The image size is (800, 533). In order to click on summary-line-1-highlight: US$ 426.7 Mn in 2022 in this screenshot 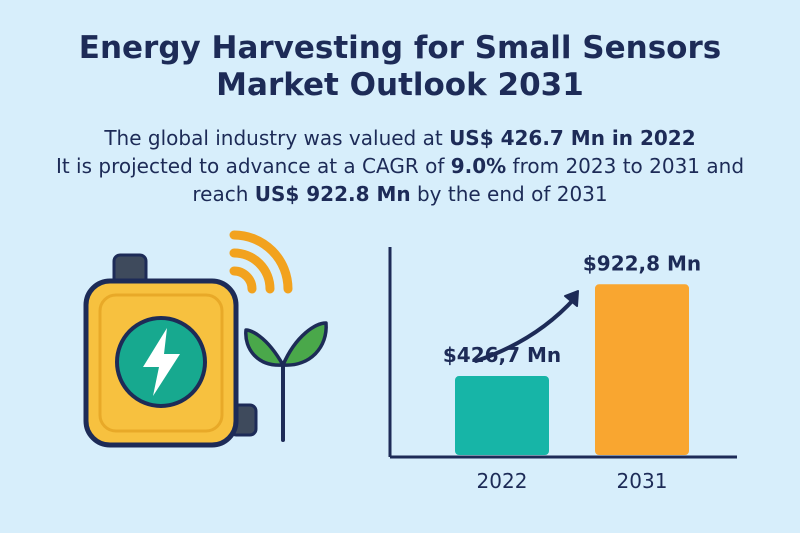, I will do `click(572, 138)`.